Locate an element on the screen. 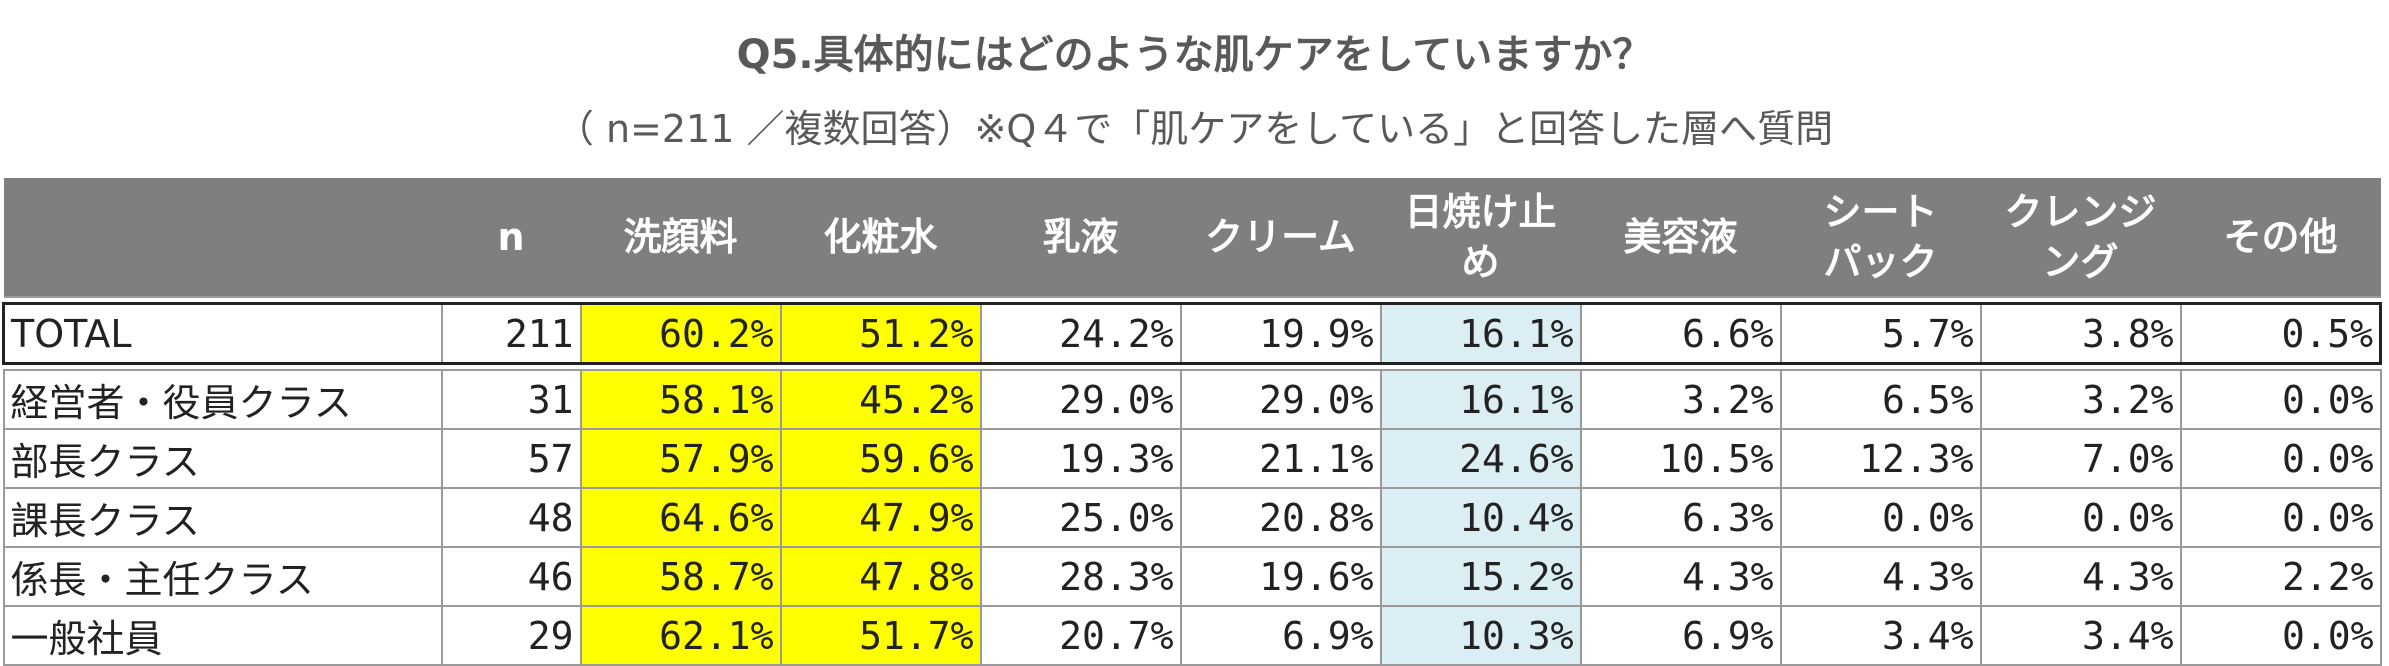 Image resolution: width=2389 pixels, height=666 pixels. value-cell: 6.5% is located at coordinates (1880, 399).